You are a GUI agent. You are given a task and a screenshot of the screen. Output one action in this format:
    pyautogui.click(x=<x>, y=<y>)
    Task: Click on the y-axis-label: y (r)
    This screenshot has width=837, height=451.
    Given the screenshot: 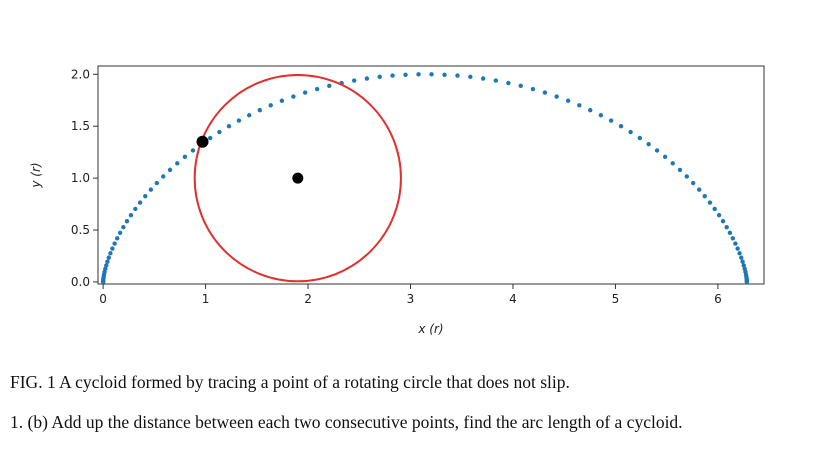 What is the action you would take?
    pyautogui.click(x=36, y=175)
    